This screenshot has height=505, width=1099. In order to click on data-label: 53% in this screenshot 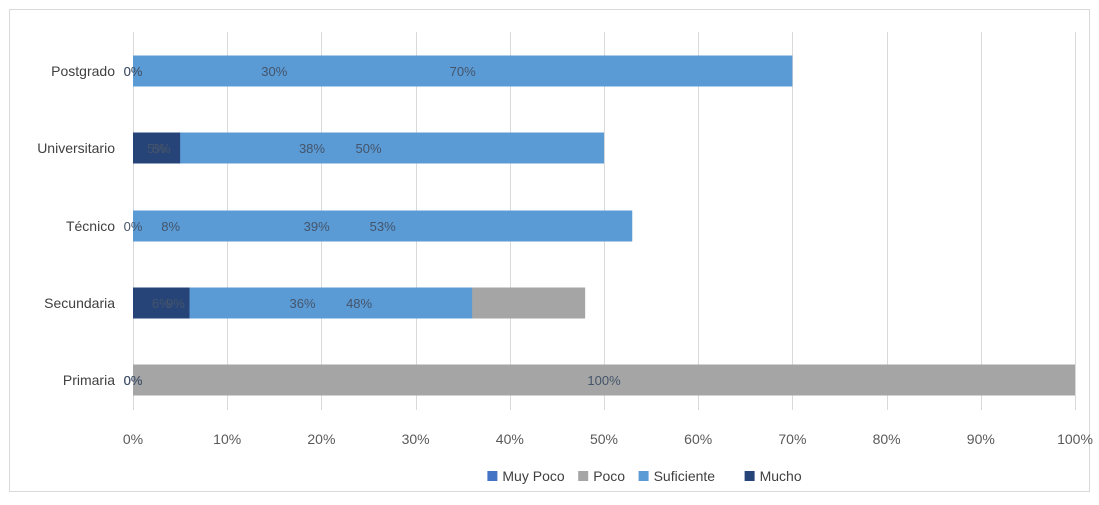, I will do `click(383, 226)`.